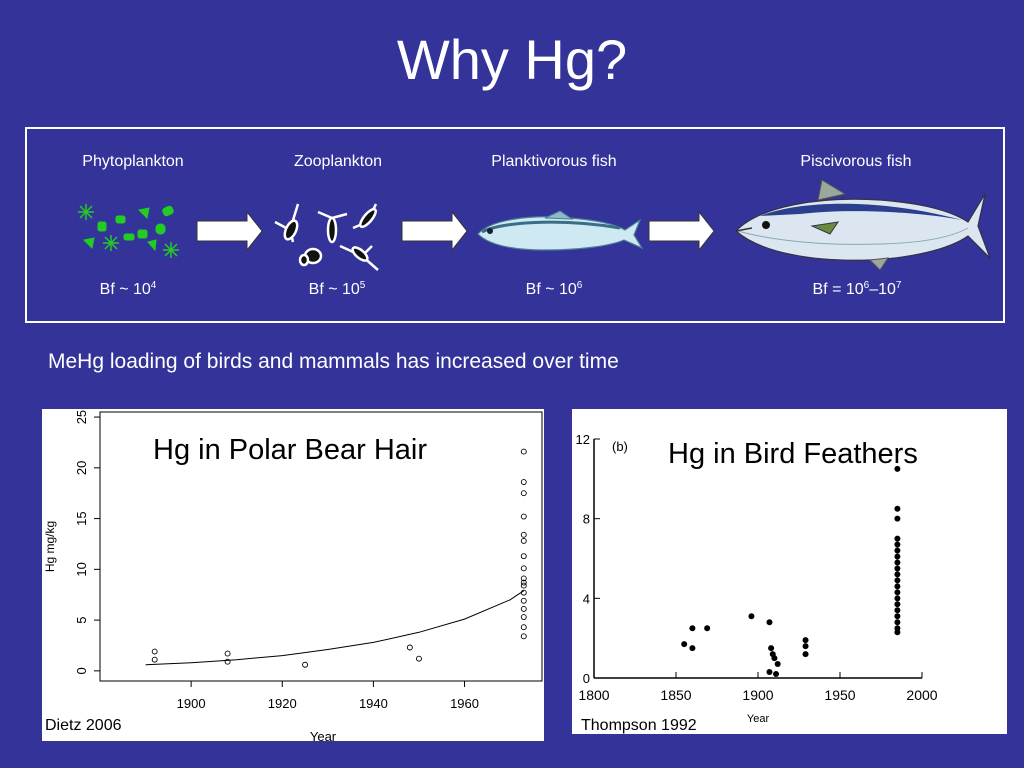 This screenshot has height=768, width=1024. What do you see at coordinates (586, 598) in the screenshot?
I see `y-tick-label: 4` at bounding box center [586, 598].